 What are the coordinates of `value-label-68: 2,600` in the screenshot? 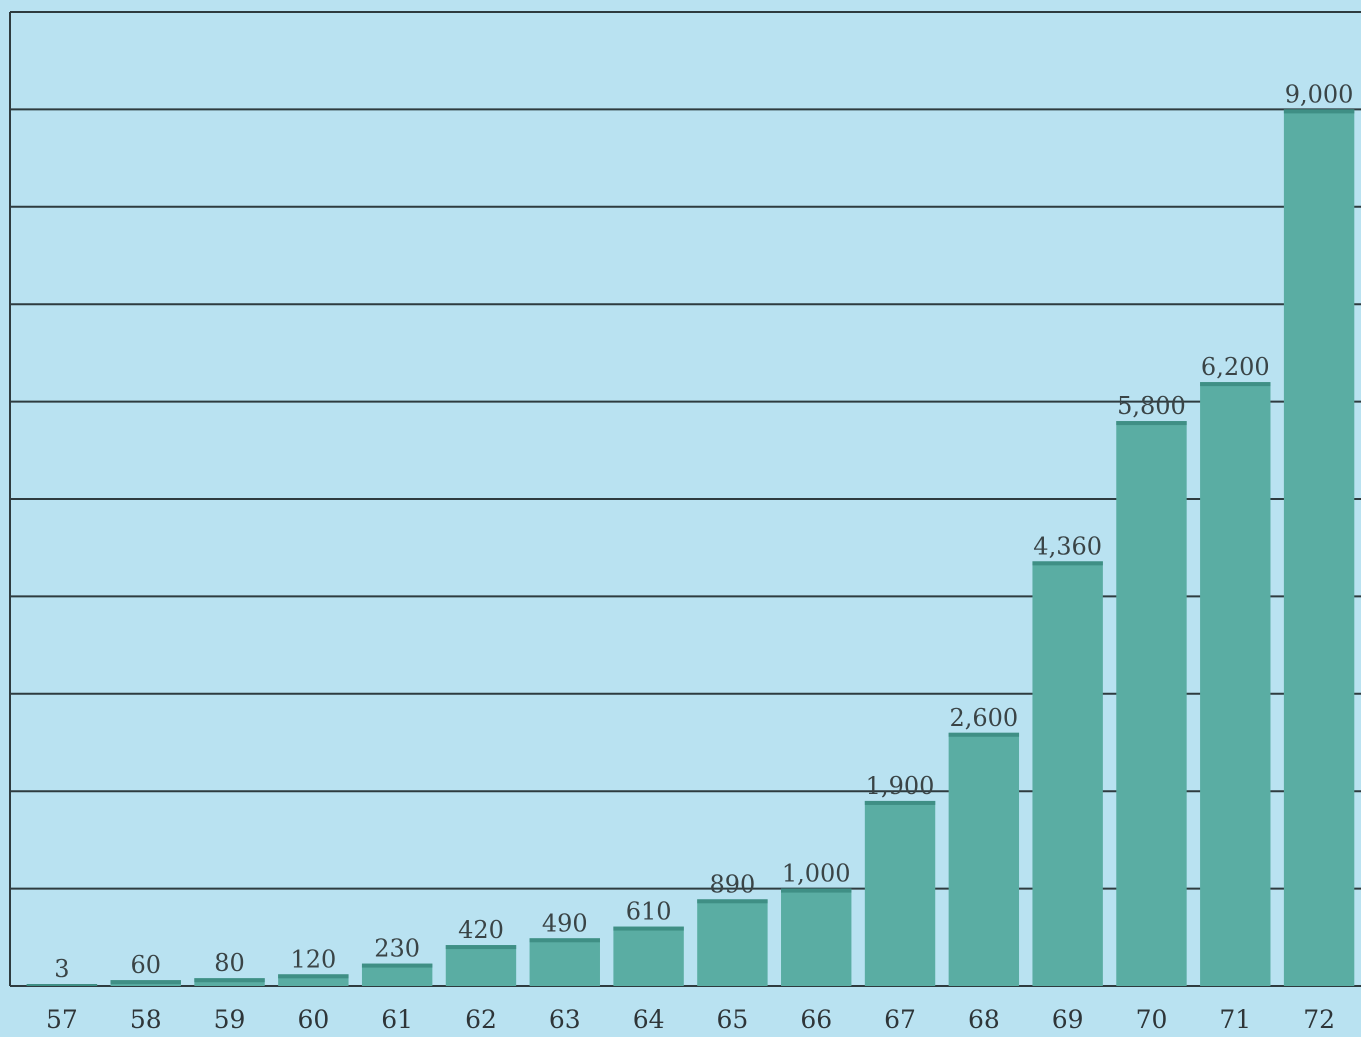 It's located at (983, 718).